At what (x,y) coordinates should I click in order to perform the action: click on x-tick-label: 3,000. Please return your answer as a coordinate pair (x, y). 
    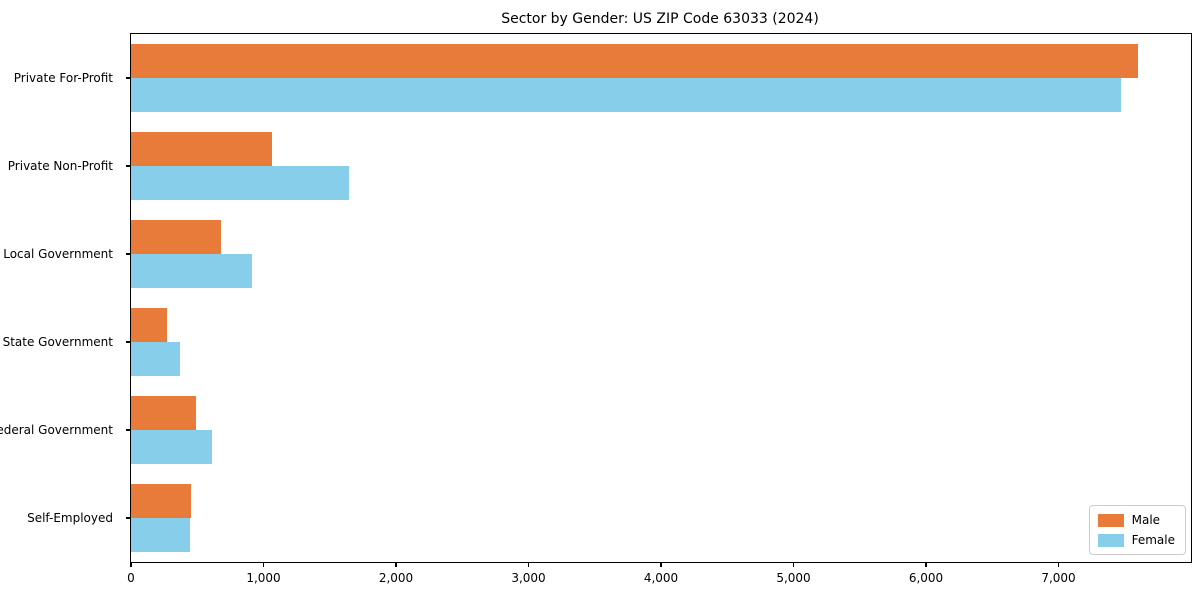
    Looking at the image, I should click on (528, 578).